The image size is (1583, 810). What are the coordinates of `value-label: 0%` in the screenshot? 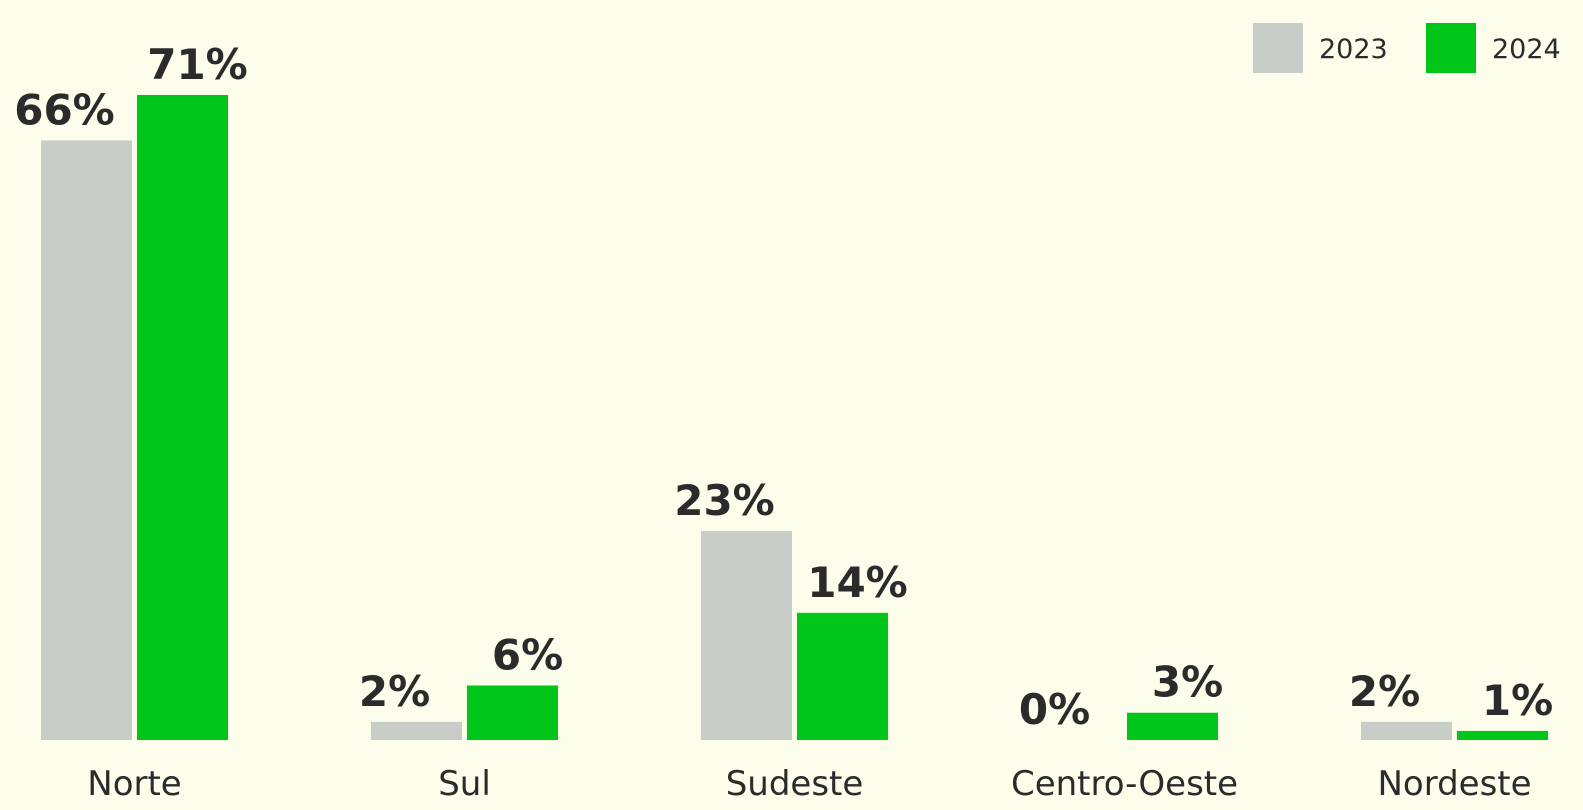 It's located at (1054, 709).